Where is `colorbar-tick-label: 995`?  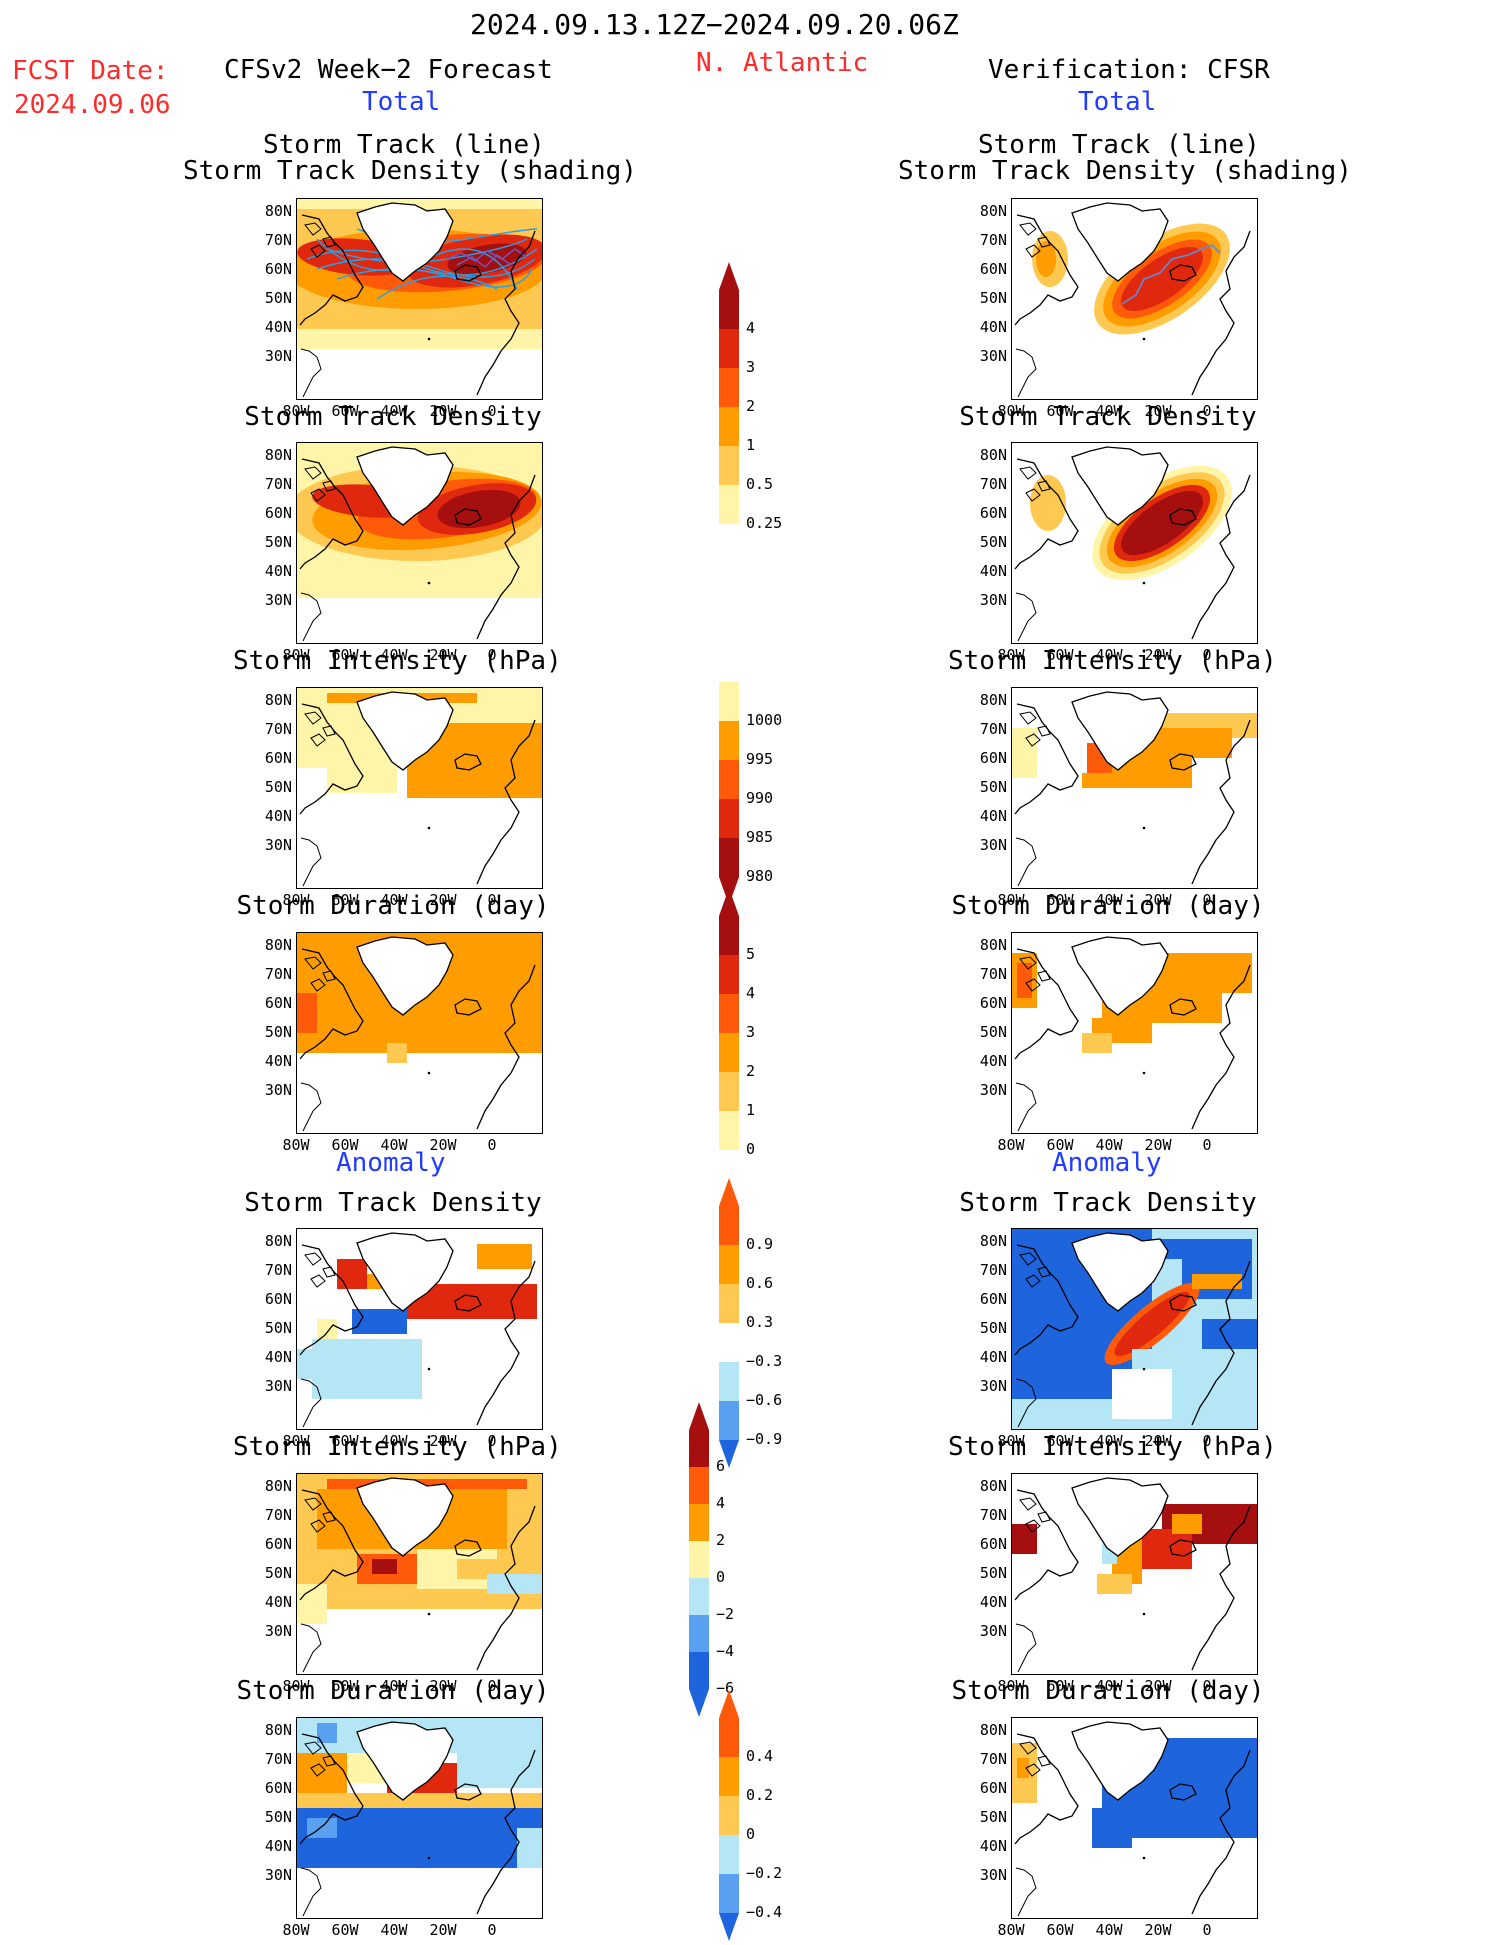
colorbar-tick-label: 995 is located at coordinates (760, 759).